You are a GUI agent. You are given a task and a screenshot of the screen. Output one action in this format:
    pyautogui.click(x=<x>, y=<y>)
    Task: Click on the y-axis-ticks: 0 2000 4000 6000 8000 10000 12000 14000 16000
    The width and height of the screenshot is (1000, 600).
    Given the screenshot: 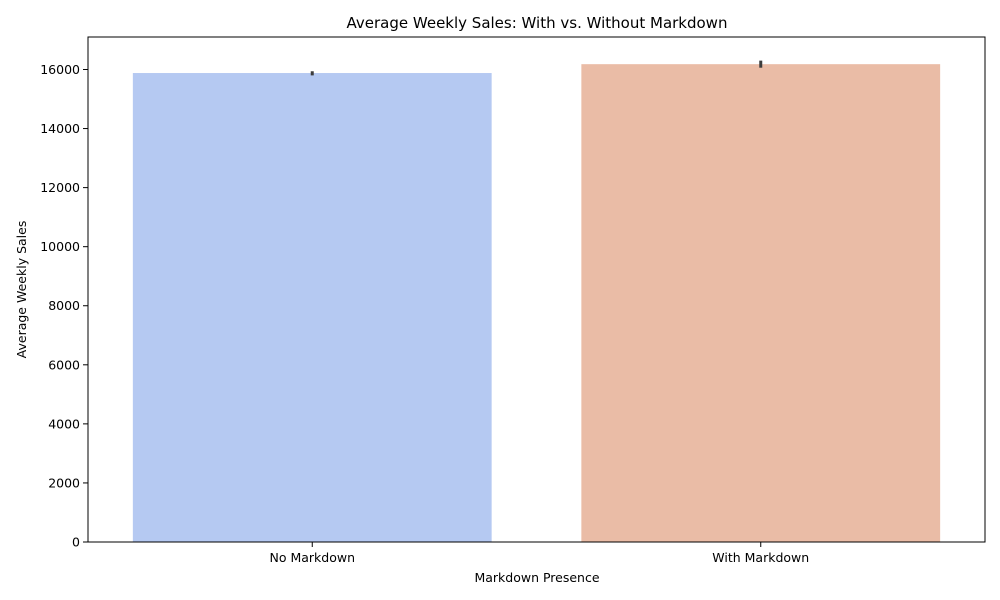 What is the action you would take?
    pyautogui.click(x=64, y=306)
    